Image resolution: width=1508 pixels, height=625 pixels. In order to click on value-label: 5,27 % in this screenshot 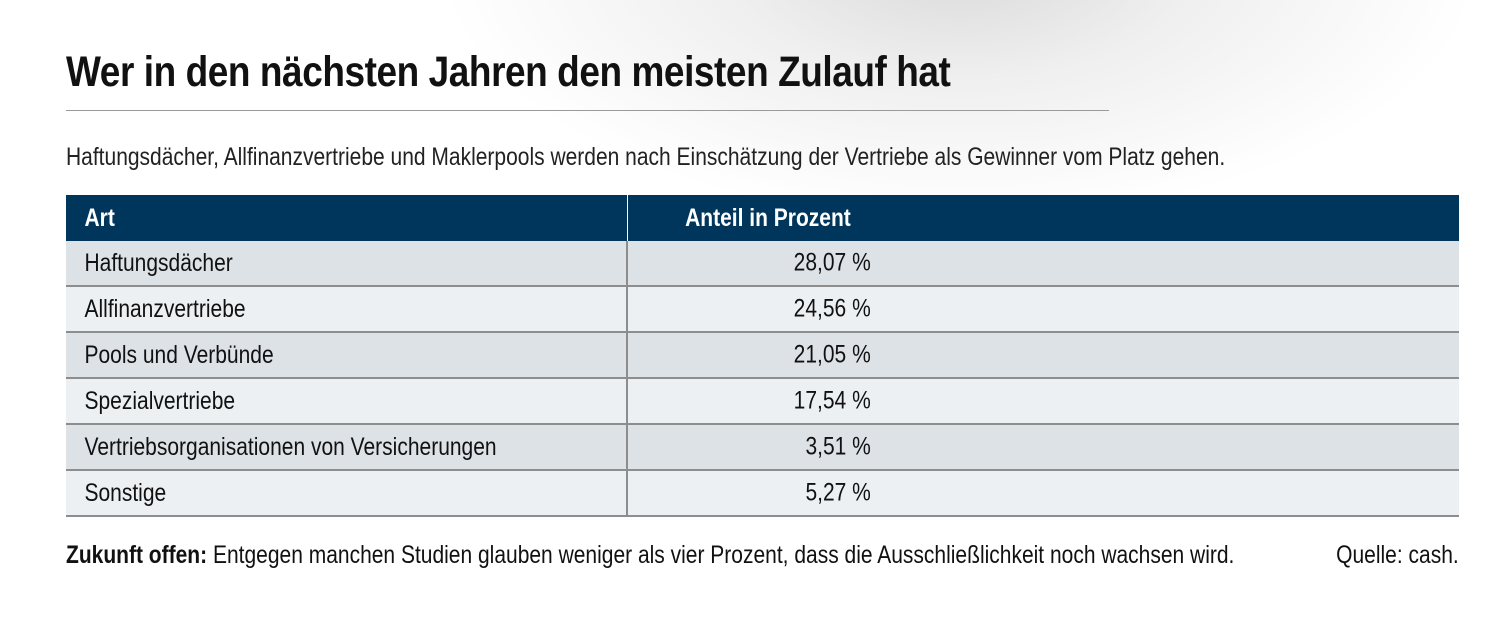, I will do `click(838, 492)`.